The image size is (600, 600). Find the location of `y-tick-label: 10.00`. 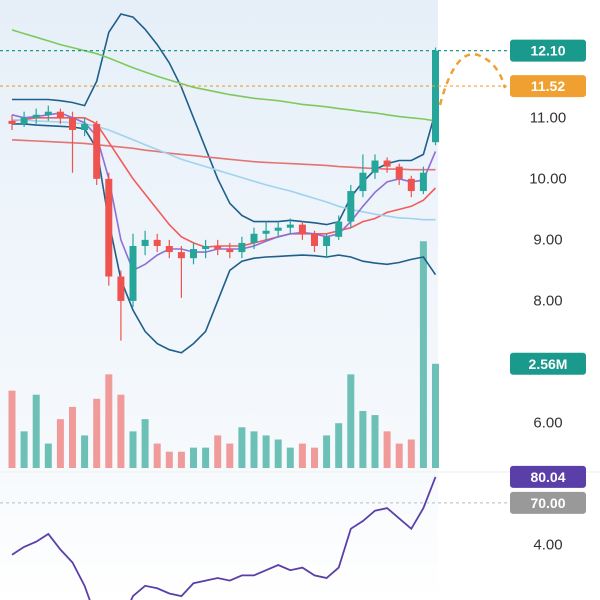

y-tick-label: 10.00 is located at coordinates (548, 178).